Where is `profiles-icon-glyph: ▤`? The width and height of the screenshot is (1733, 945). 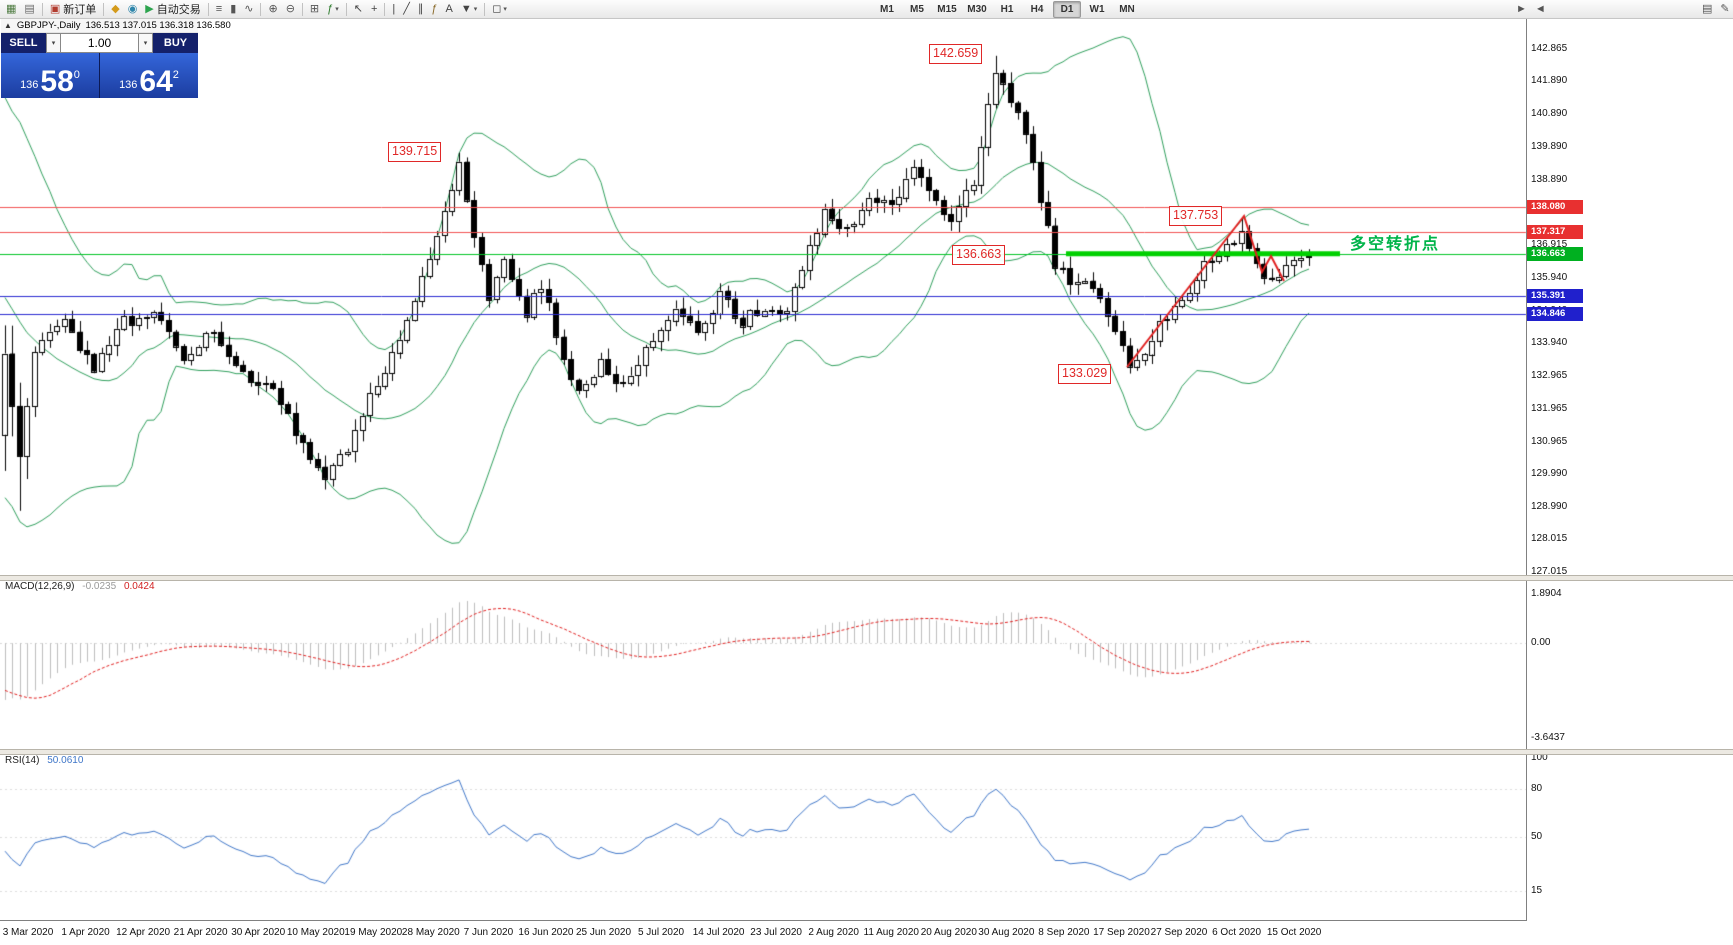 profiles-icon-glyph: ▤ is located at coordinates (29, 9).